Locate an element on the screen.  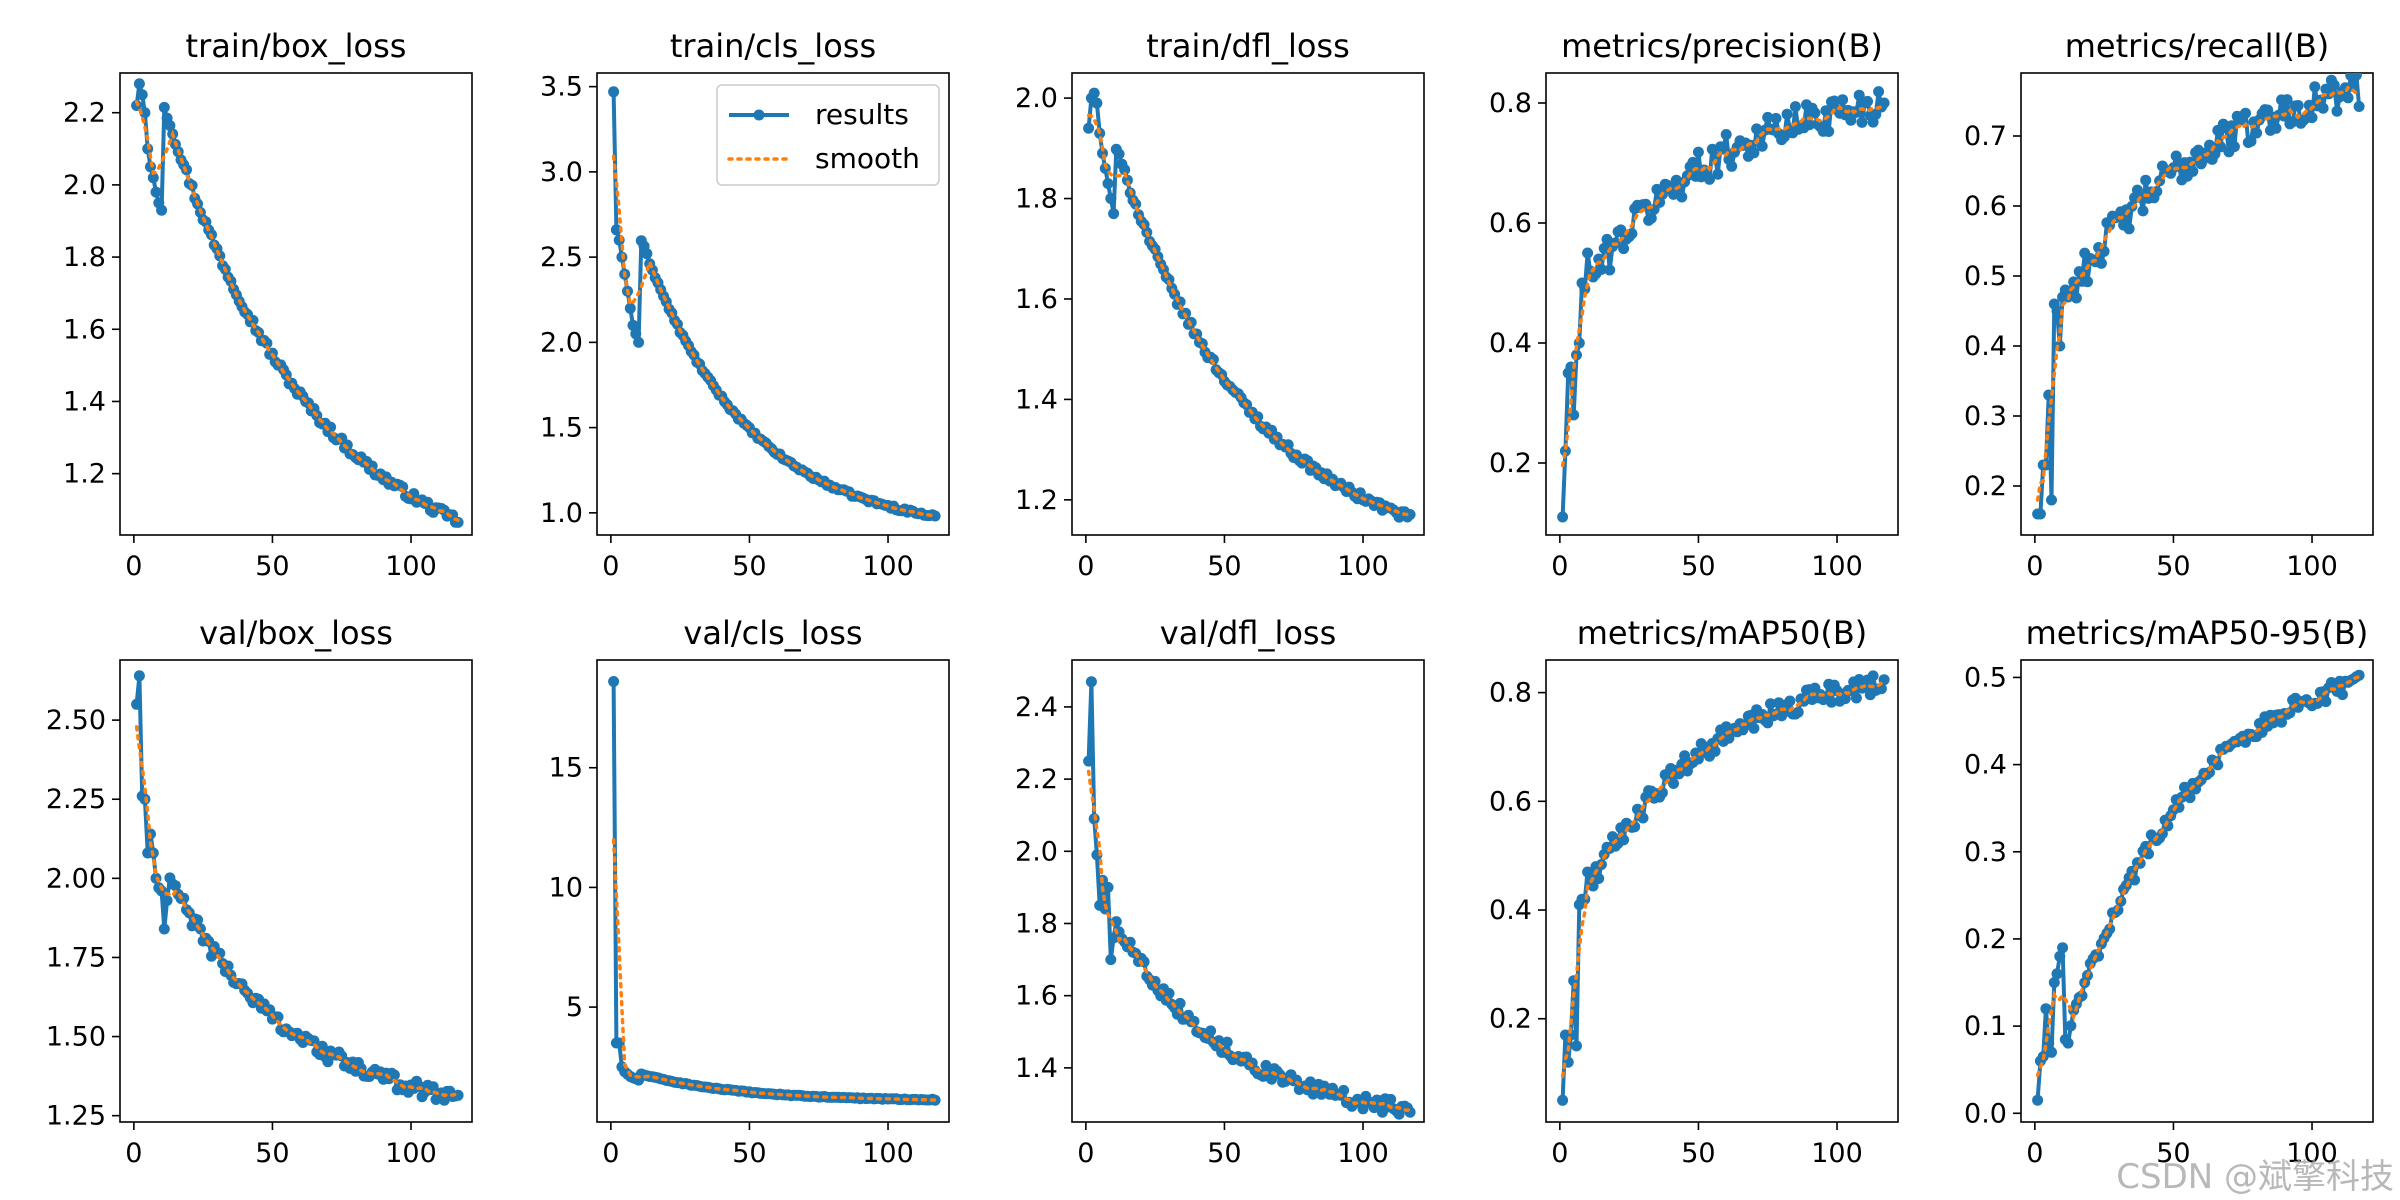
y-tick-label: 1.8 is located at coordinates (84, 257).